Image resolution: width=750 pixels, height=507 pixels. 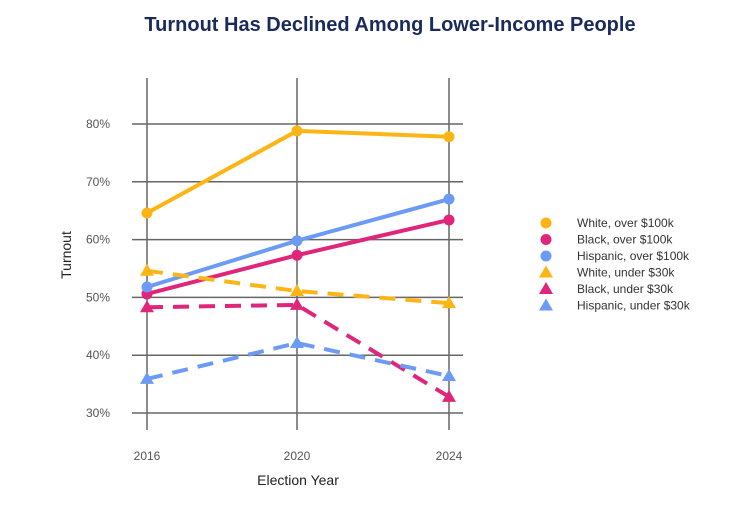 I want to click on y-axis-label: Turnout, so click(x=66, y=255).